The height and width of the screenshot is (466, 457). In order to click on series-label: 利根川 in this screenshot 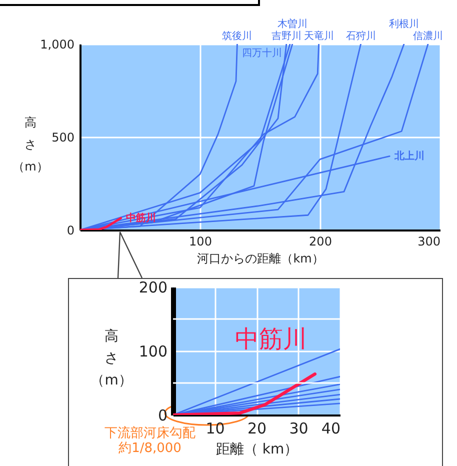, I will do `click(404, 24)`.